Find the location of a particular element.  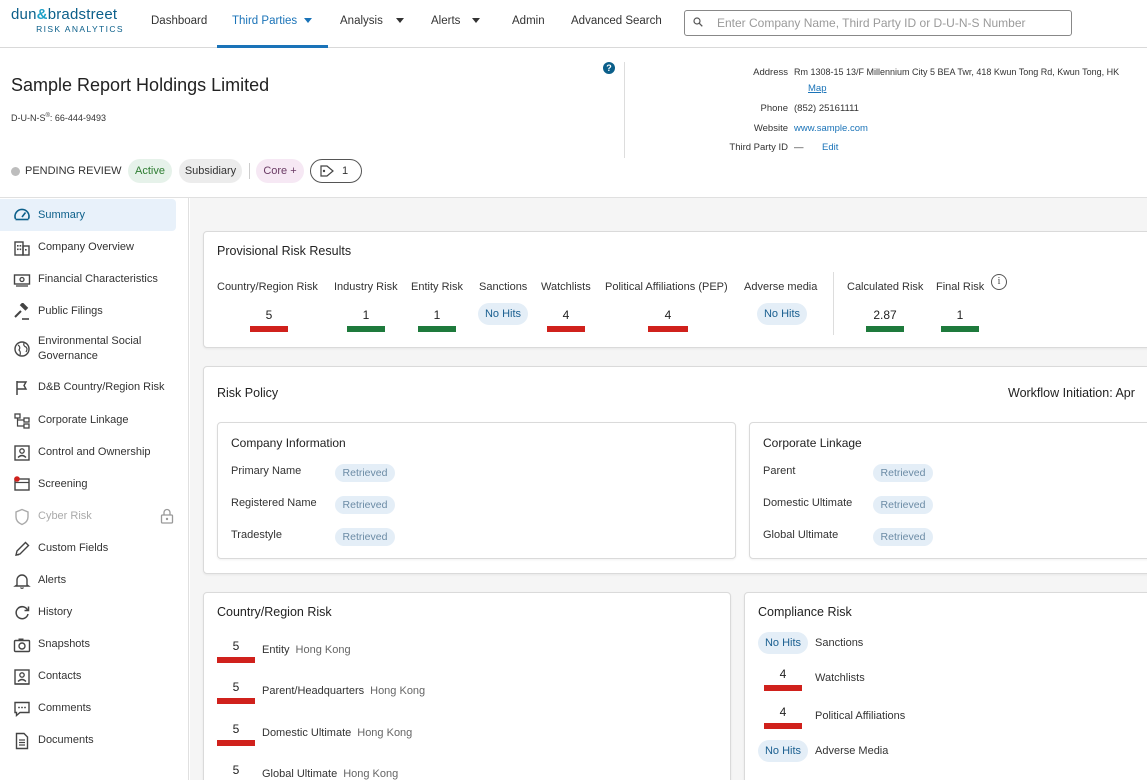

camera-icon is located at coordinates (22, 645).